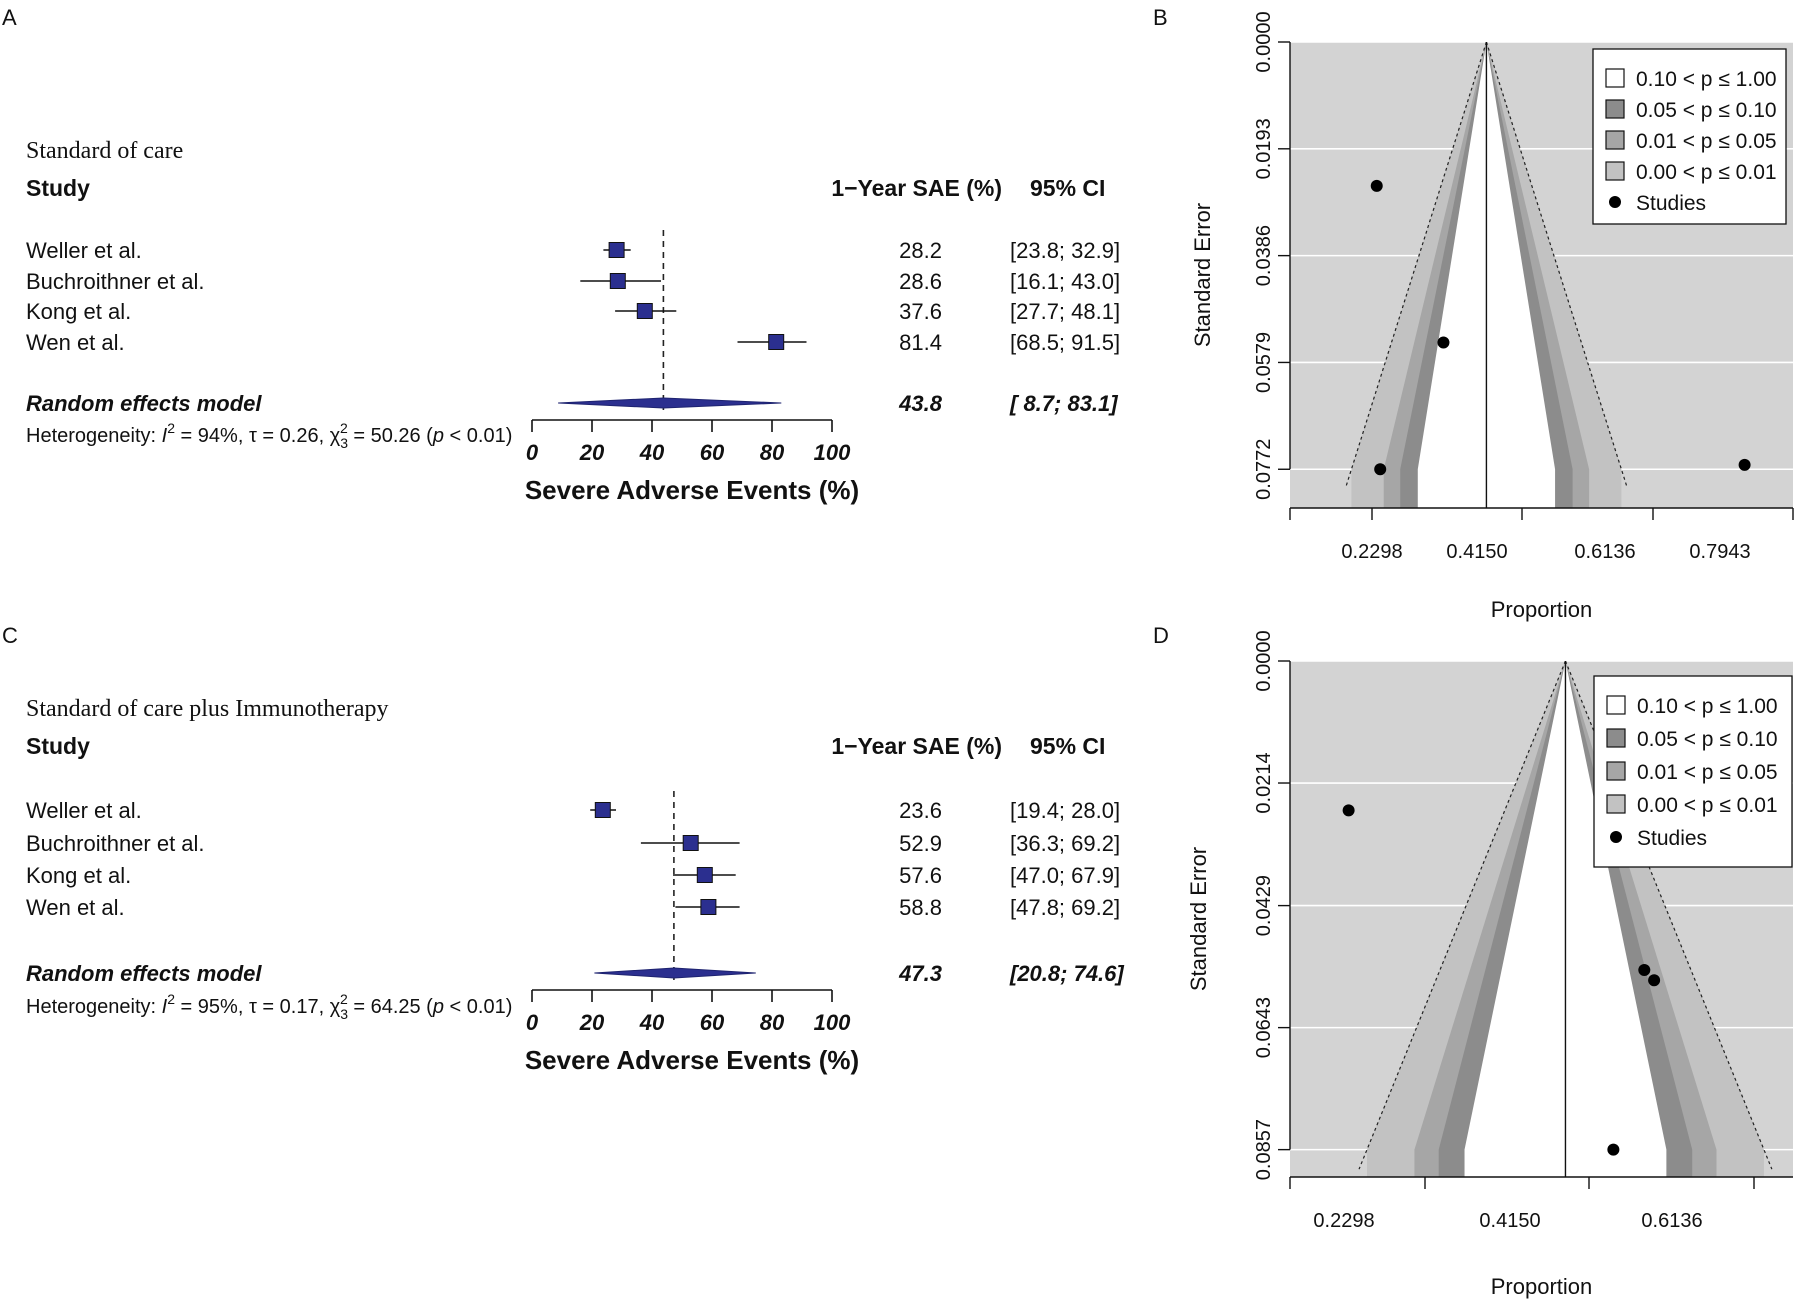 The image size is (1797, 1303). What do you see at coordinates (212, 436) in the screenshot?
I see `i2-value: = 94%,` at bounding box center [212, 436].